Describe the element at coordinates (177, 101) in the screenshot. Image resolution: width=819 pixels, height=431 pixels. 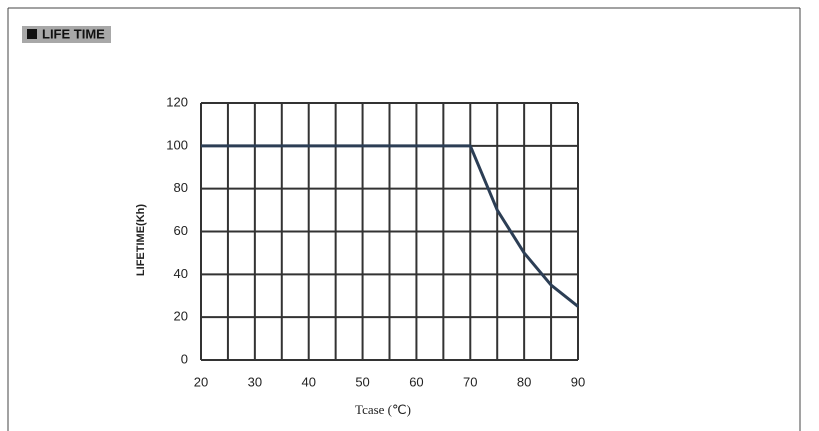
I see `y-tick-label: 120` at that location.